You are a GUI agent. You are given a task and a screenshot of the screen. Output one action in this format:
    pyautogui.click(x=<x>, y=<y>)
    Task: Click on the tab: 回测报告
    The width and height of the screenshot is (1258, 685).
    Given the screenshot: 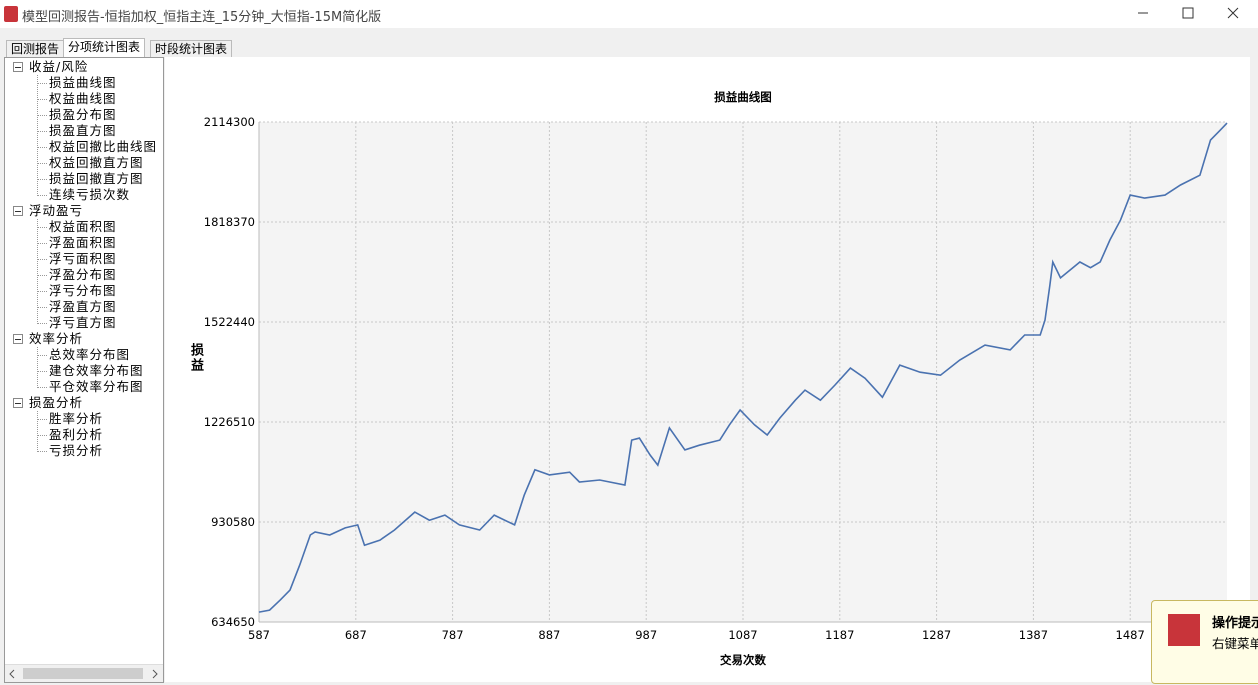 What is the action you would take?
    pyautogui.click(x=35, y=48)
    